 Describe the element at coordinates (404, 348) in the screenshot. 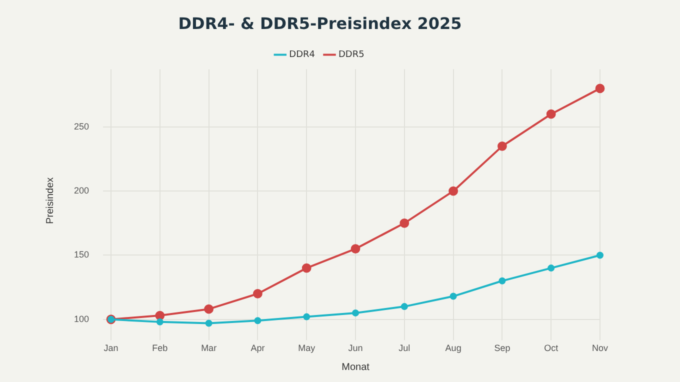

I see `x-tick-label: Jul` at that location.